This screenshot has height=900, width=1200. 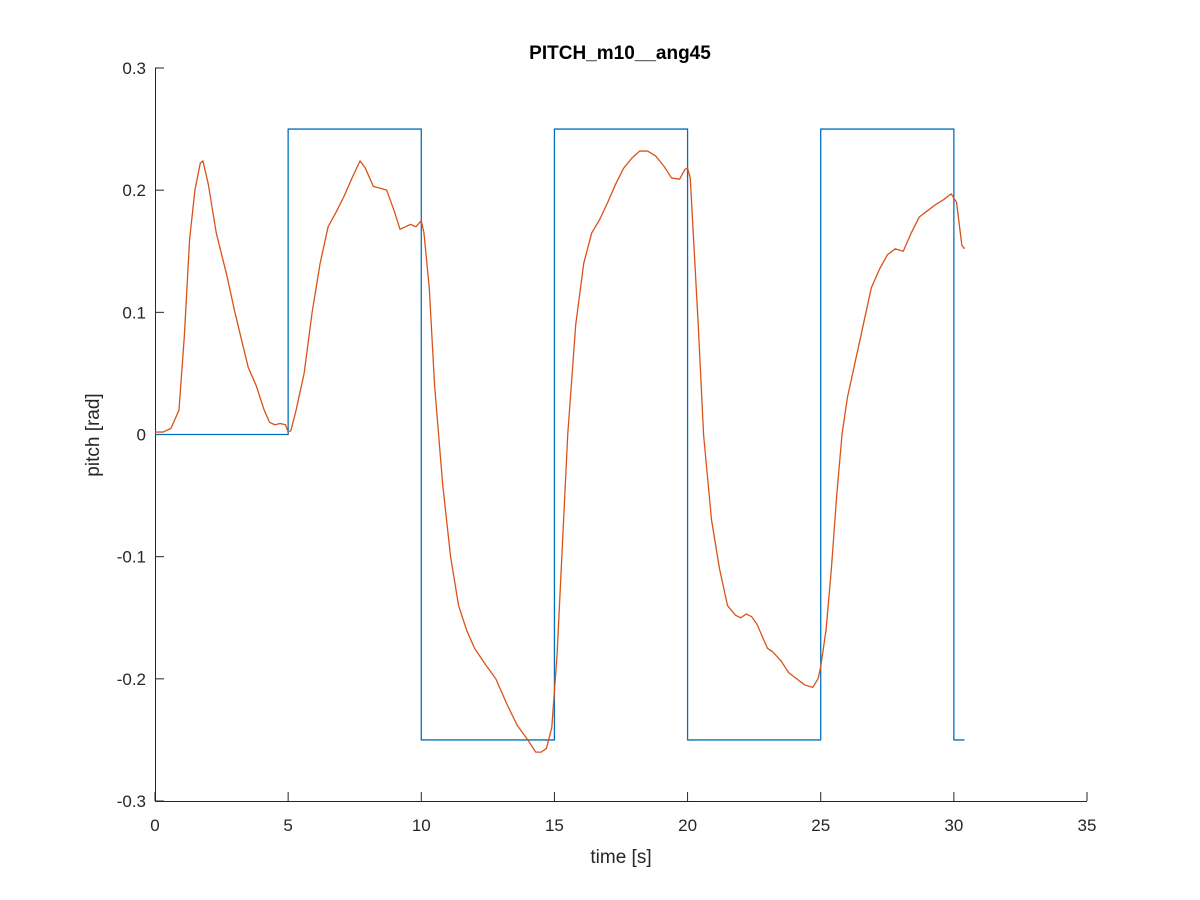 I want to click on y-tick-label: -0.2, so click(x=131, y=679).